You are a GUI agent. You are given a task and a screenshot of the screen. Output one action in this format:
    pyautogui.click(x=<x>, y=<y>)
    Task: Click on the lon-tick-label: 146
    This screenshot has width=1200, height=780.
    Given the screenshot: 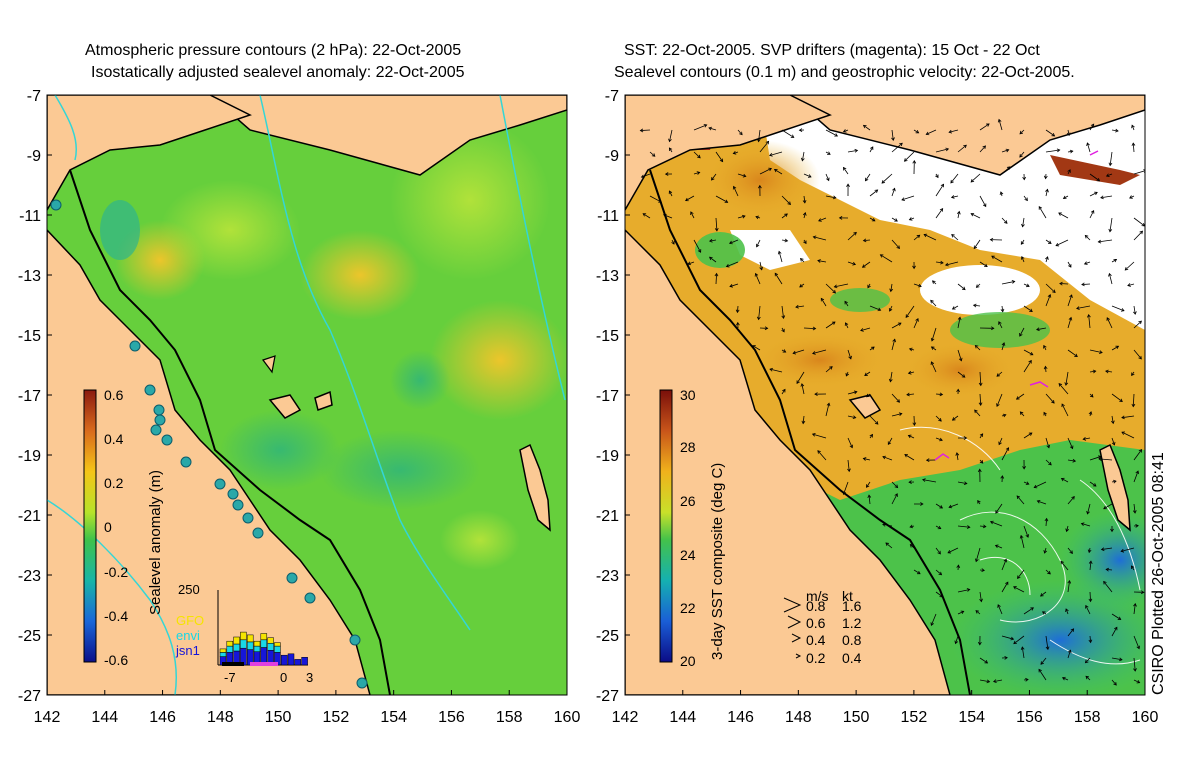 What is the action you would take?
    pyautogui.click(x=162, y=717)
    